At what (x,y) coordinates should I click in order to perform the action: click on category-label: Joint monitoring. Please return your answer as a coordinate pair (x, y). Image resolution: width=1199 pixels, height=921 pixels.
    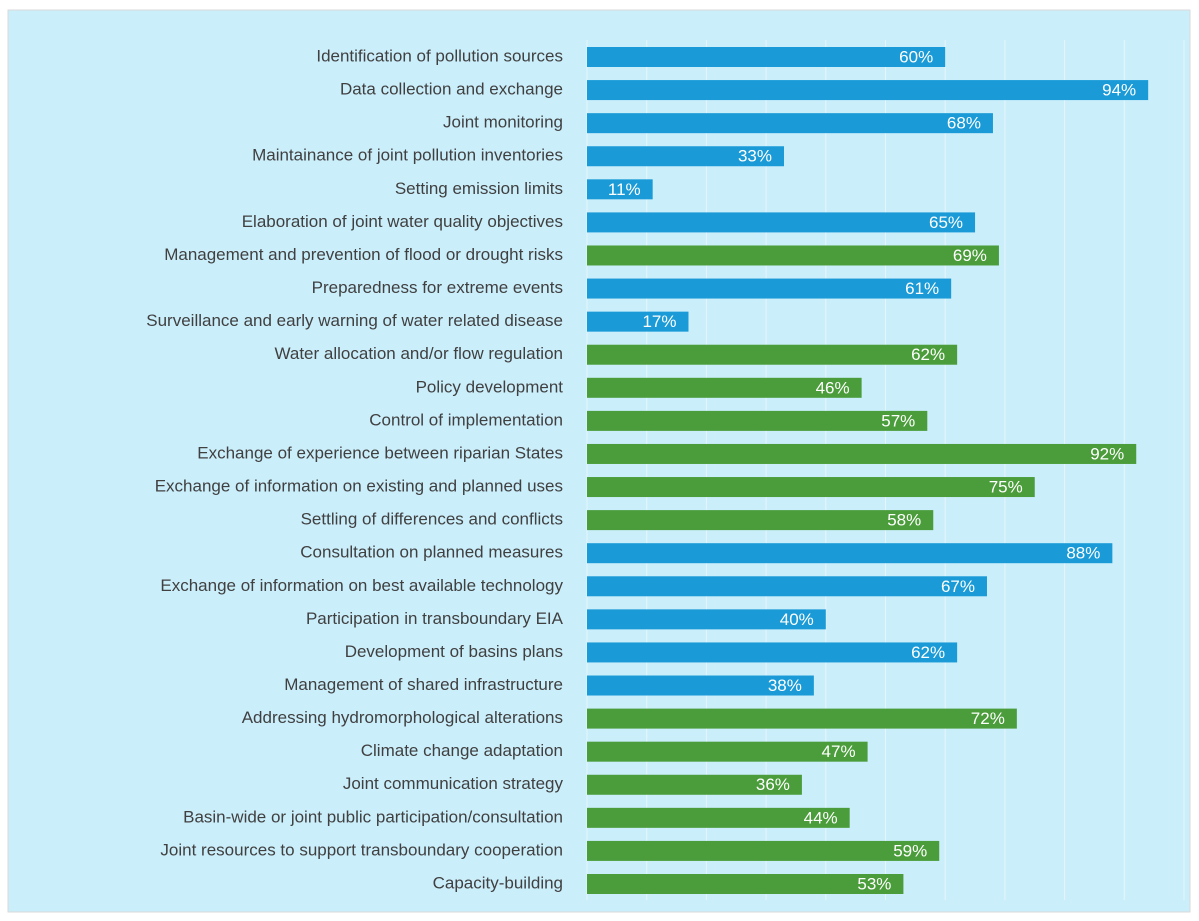
    Looking at the image, I should click on (503, 122).